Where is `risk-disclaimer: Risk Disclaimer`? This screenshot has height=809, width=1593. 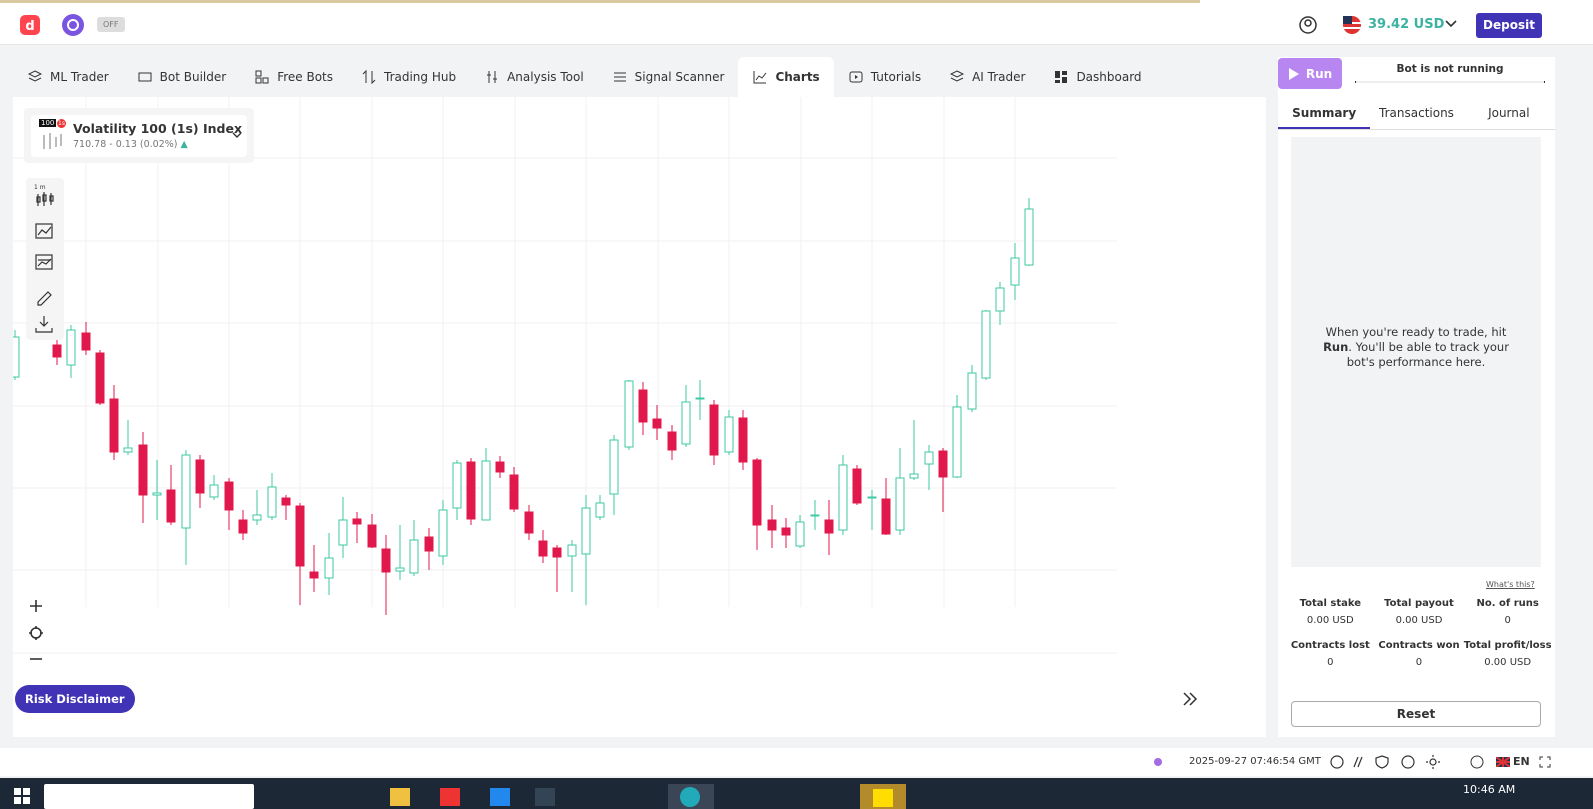
risk-disclaimer: Risk Disclaimer is located at coordinates (75, 699).